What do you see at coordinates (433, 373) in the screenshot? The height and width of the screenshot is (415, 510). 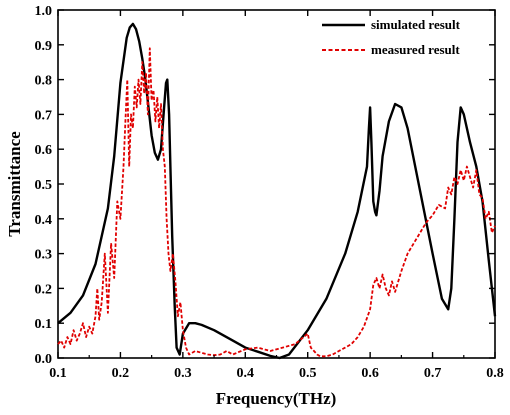 I see `x-tick-label: 0.7` at bounding box center [433, 373].